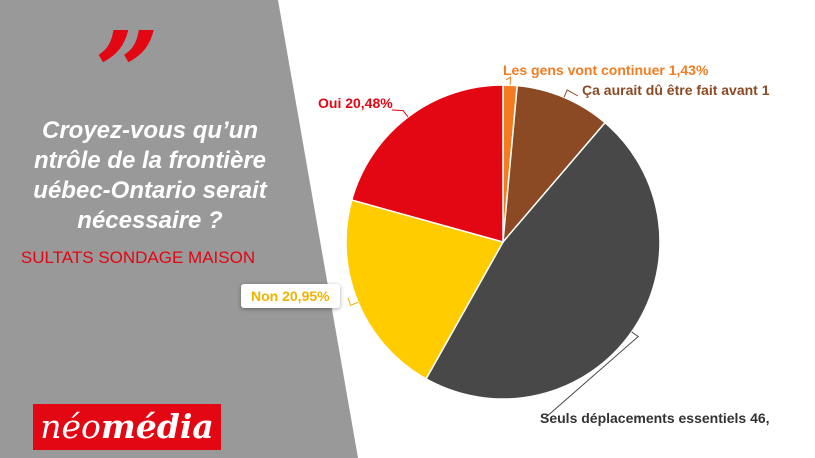 The image size is (815, 458). What do you see at coordinates (355, 103) in the screenshot?
I see `slice-label-oui: Oui 20,48%` at bounding box center [355, 103].